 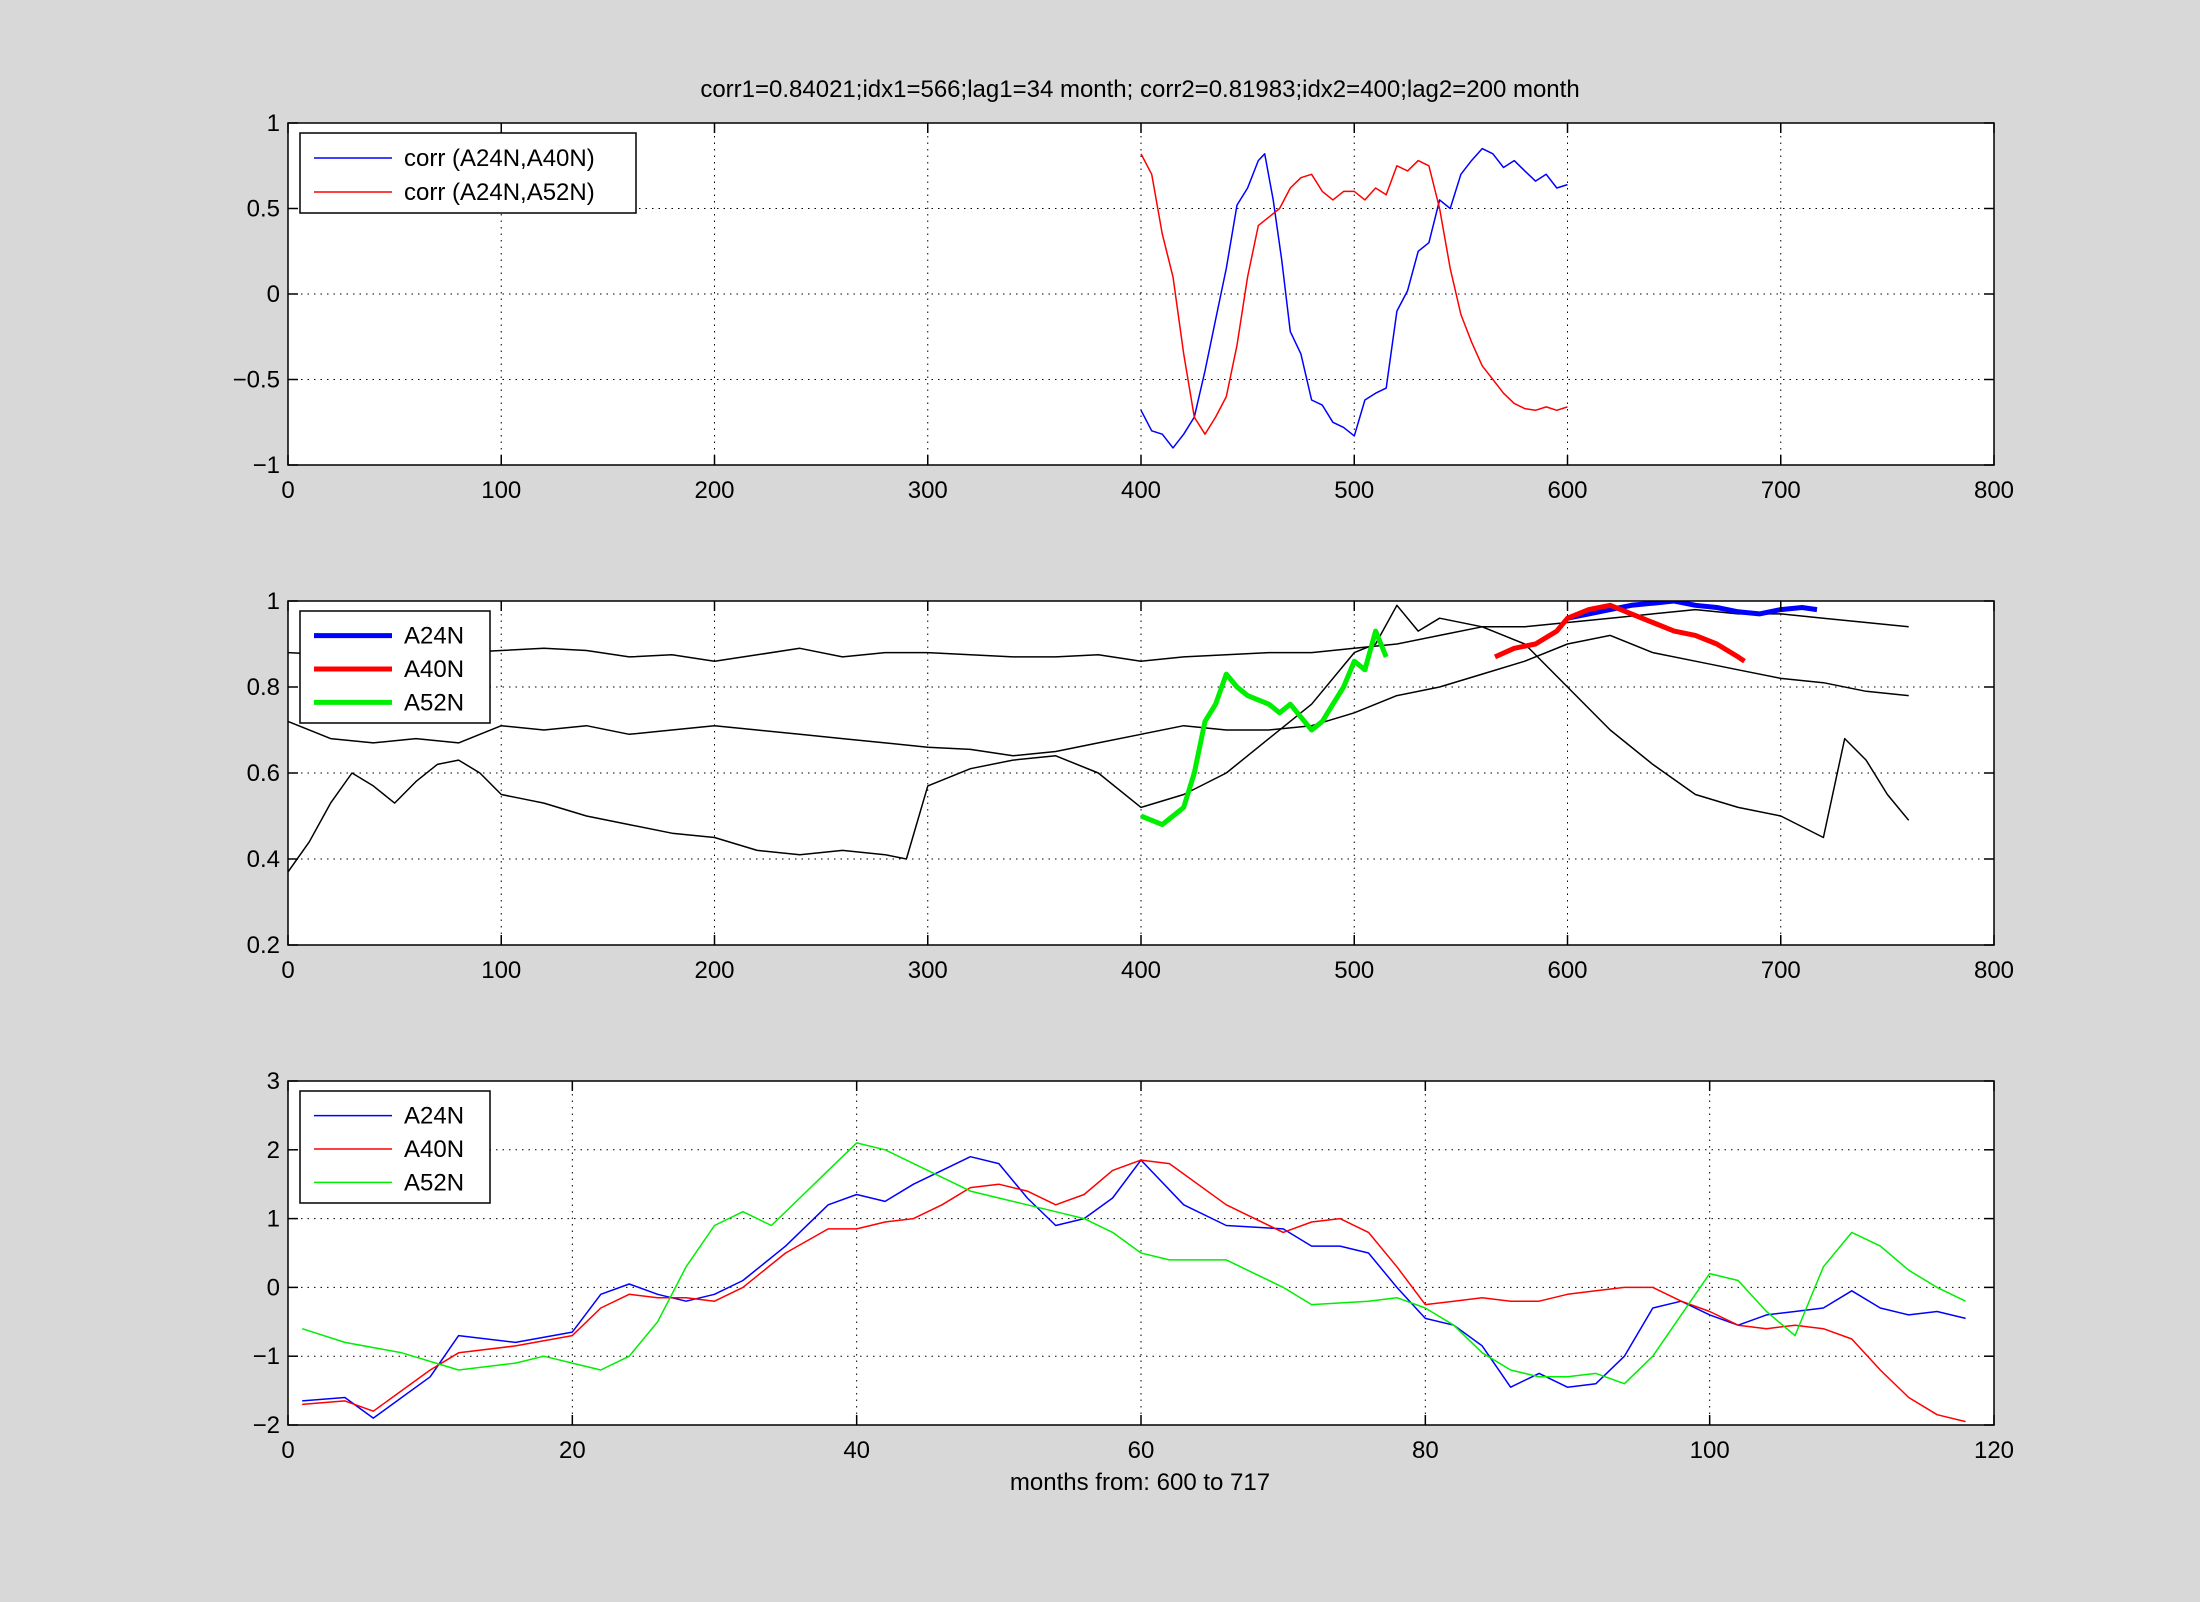 What do you see at coordinates (1425, 1450) in the screenshot?
I see `x-tick-label: 80` at bounding box center [1425, 1450].